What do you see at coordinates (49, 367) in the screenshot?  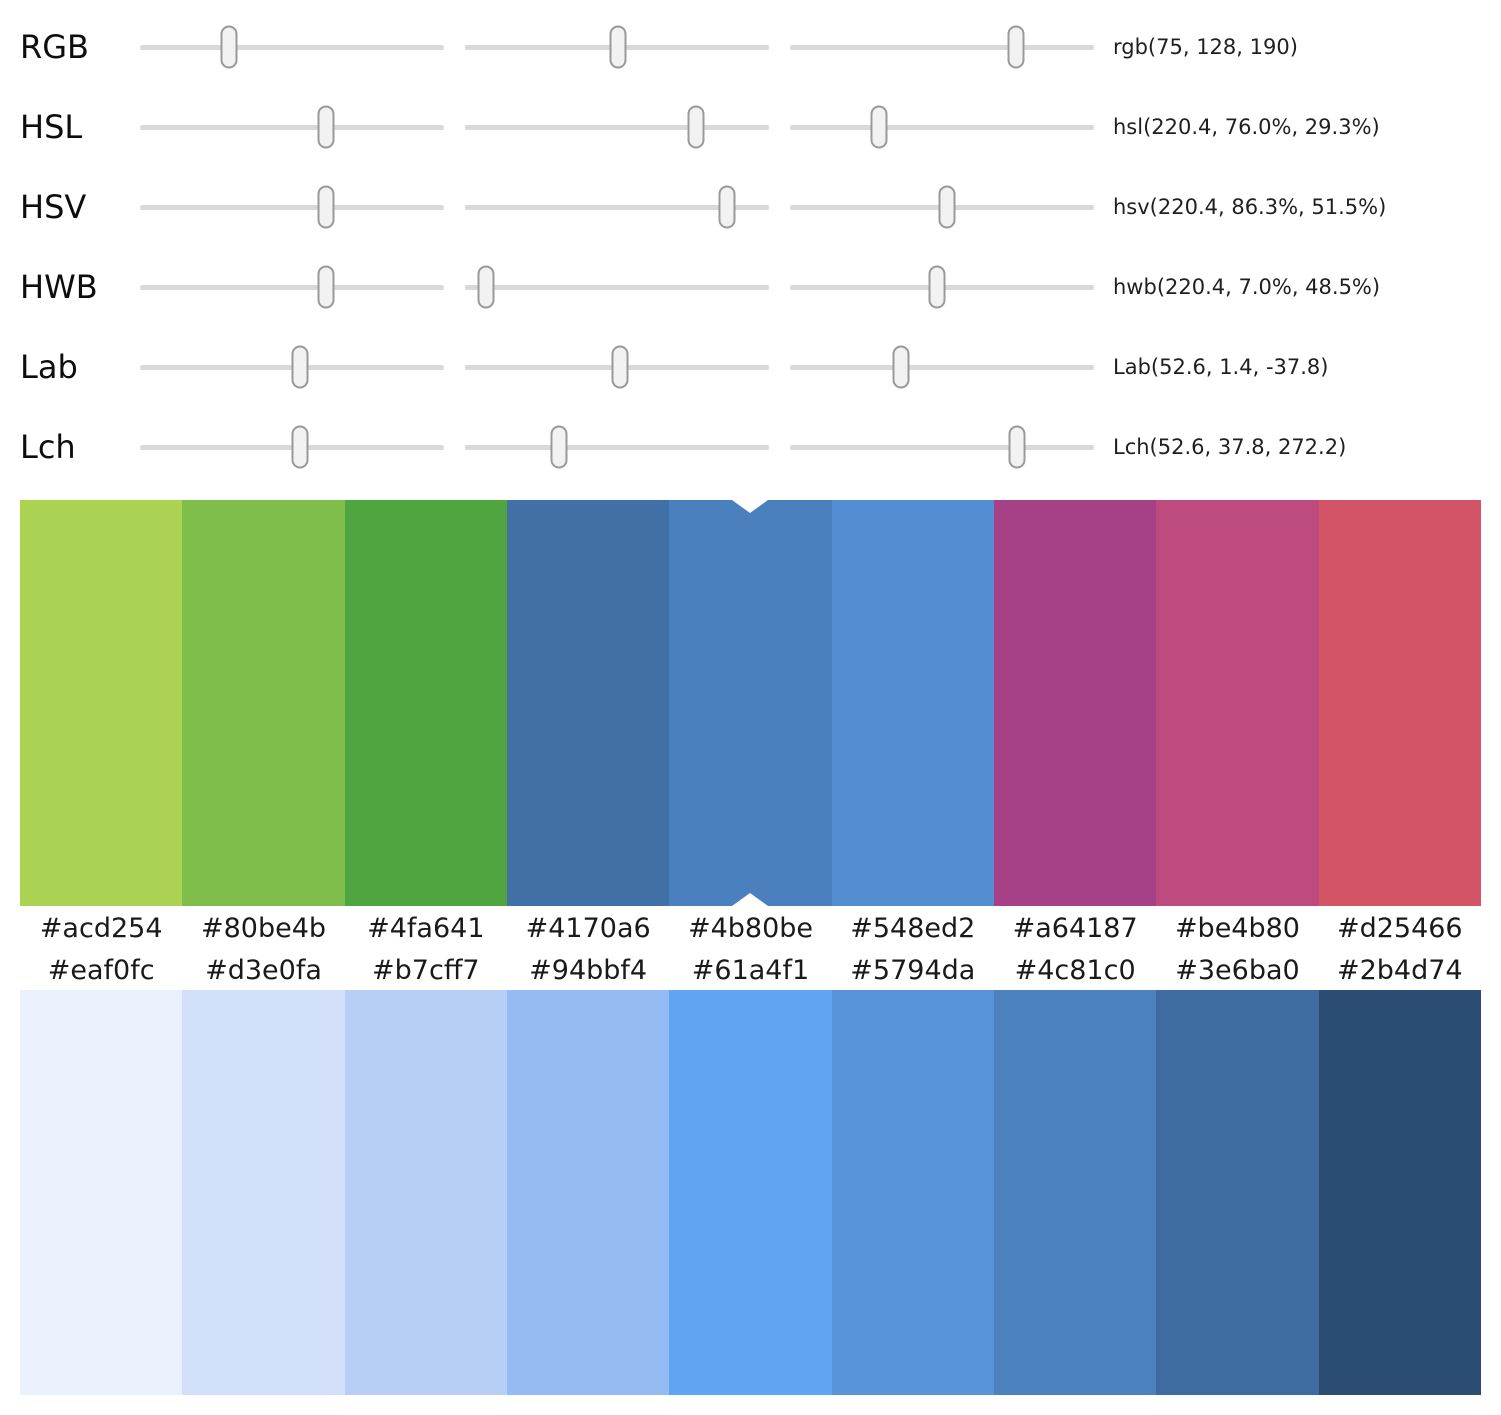 I see `colorspace-label-lab: Lab` at bounding box center [49, 367].